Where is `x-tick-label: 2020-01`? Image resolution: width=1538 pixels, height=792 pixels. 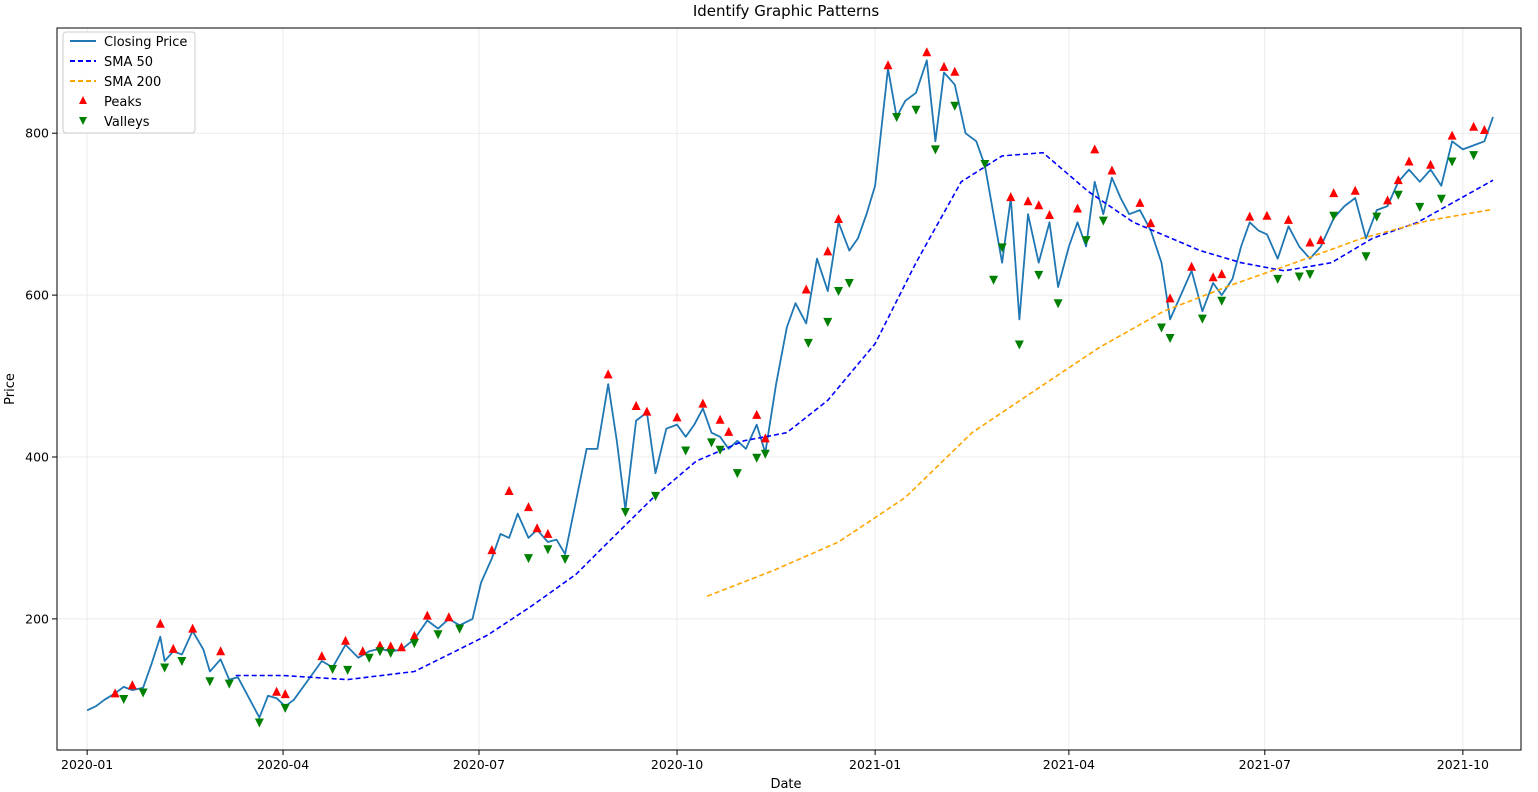
x-tick-label: 2020-01 is located at coordinates (87, 764).